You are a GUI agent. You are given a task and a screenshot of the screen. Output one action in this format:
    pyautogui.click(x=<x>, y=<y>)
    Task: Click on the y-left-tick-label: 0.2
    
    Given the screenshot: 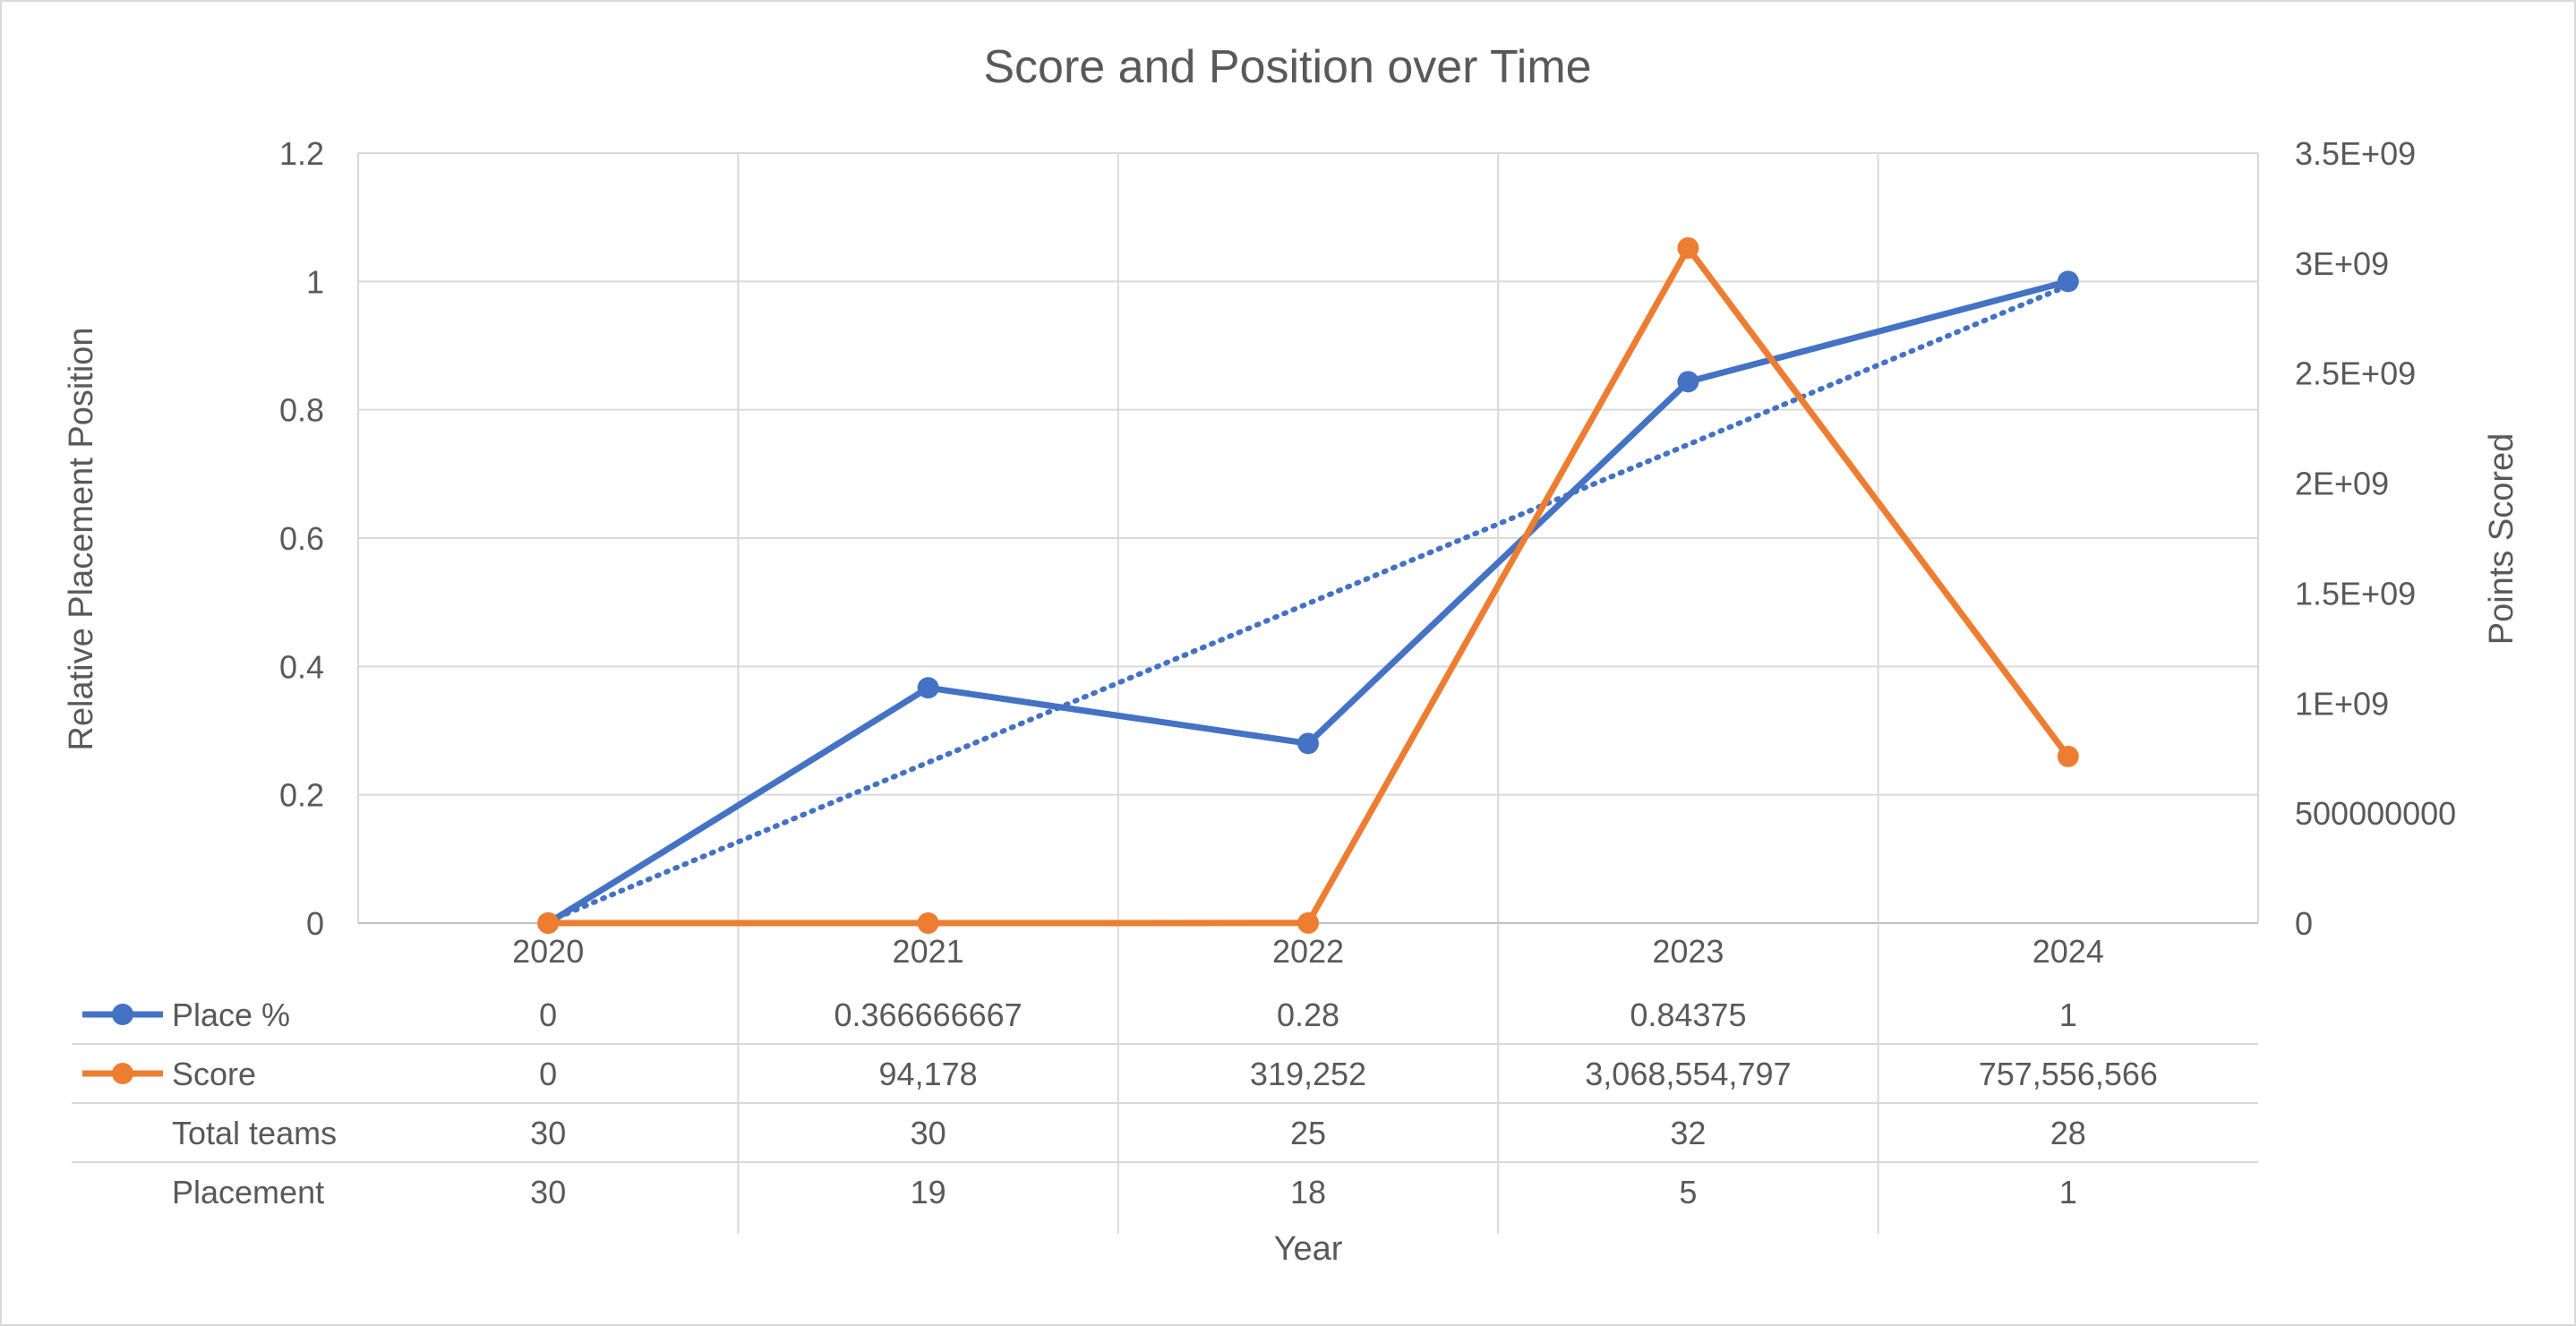 What is the action you would take?
    pyautogui.click(x=301, y=796)
    